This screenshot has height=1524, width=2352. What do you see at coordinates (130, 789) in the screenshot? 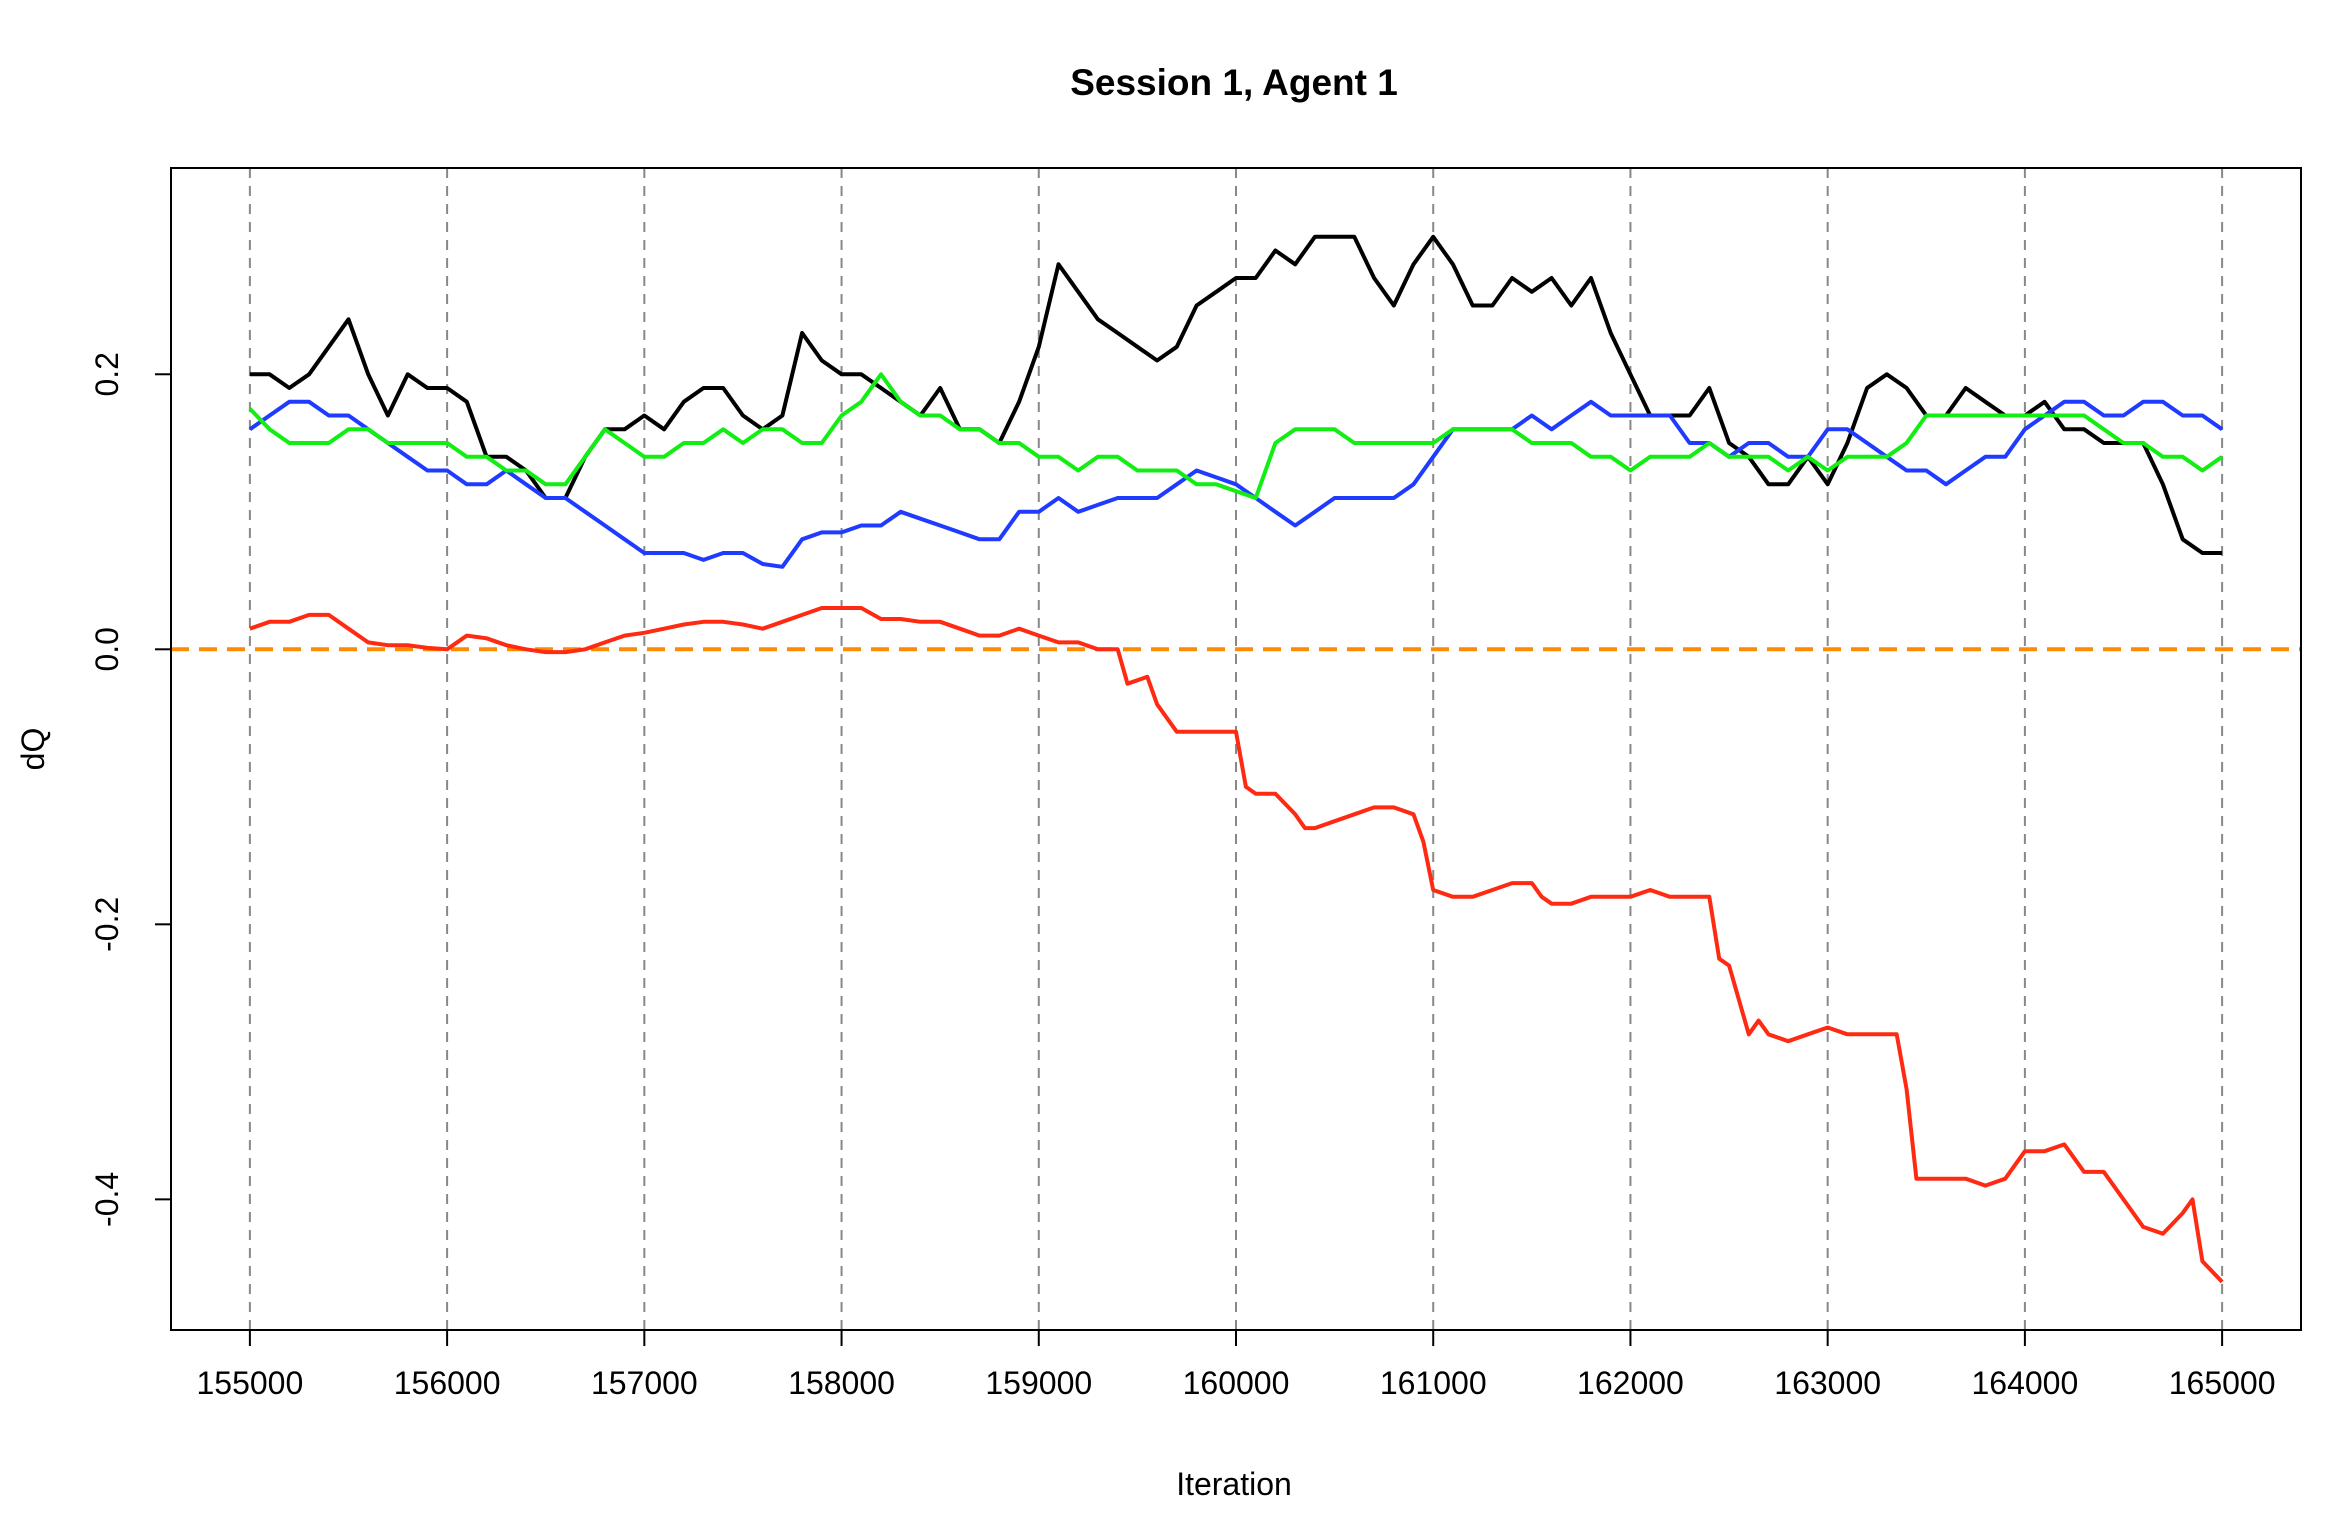
I see `y-axis: -0.4 -0.2 0.0 0.2` at bounding box center [130, 789].